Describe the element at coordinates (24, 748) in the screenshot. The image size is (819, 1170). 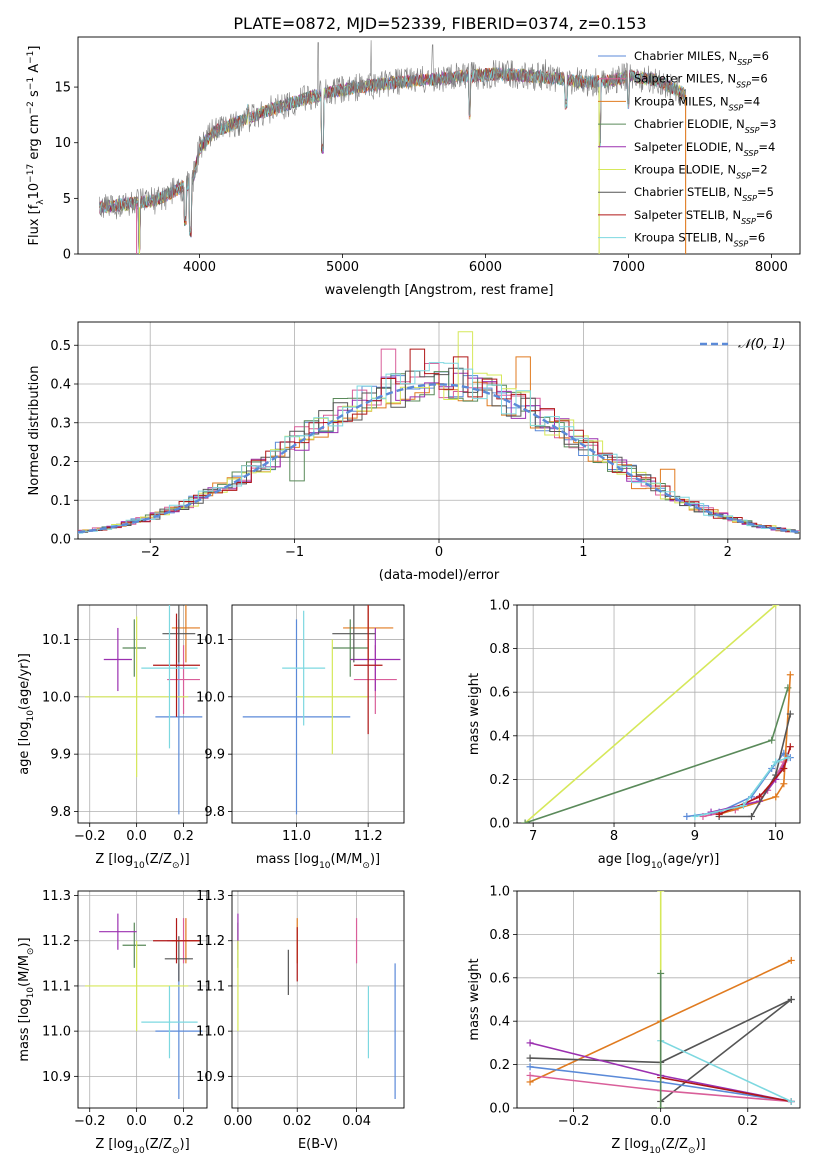
I see `y-axis-label-part: age [log` at that location.